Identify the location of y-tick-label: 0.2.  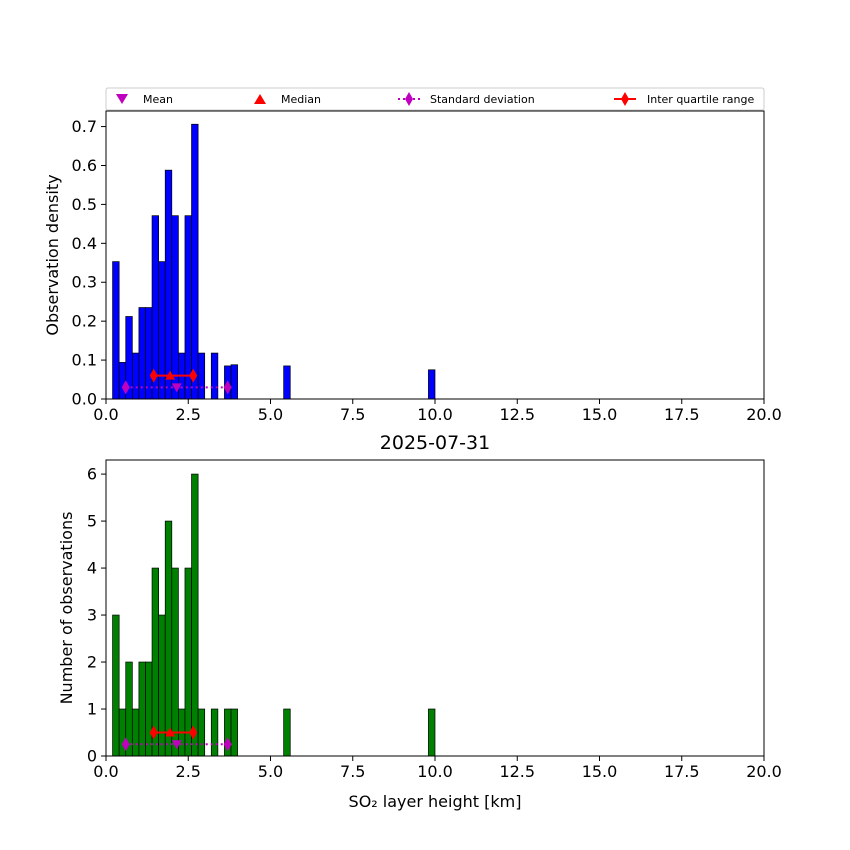
(84, 321).